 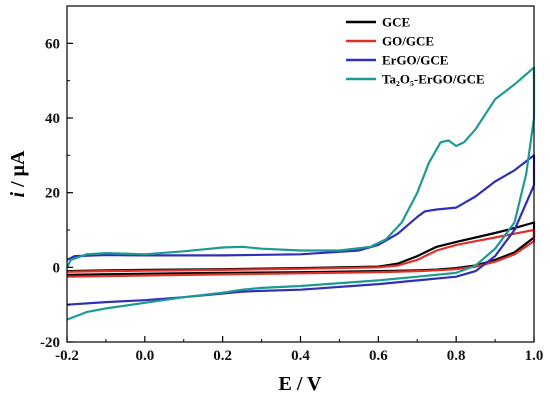 What do you see at coordinates (52, 119) in the screenshot?
I see `y-tick-label: 40` at bounding box center [52, 119].